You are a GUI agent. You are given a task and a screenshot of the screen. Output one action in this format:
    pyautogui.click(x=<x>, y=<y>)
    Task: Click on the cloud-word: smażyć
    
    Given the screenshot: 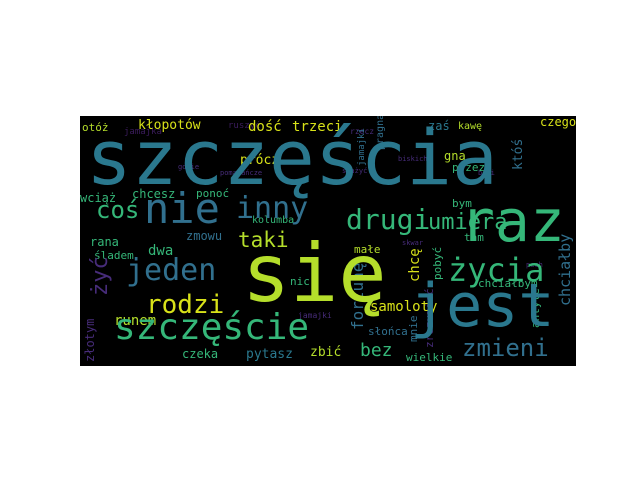 What is the action you would take?
    pyautogui.click(x=355, y=171)
    